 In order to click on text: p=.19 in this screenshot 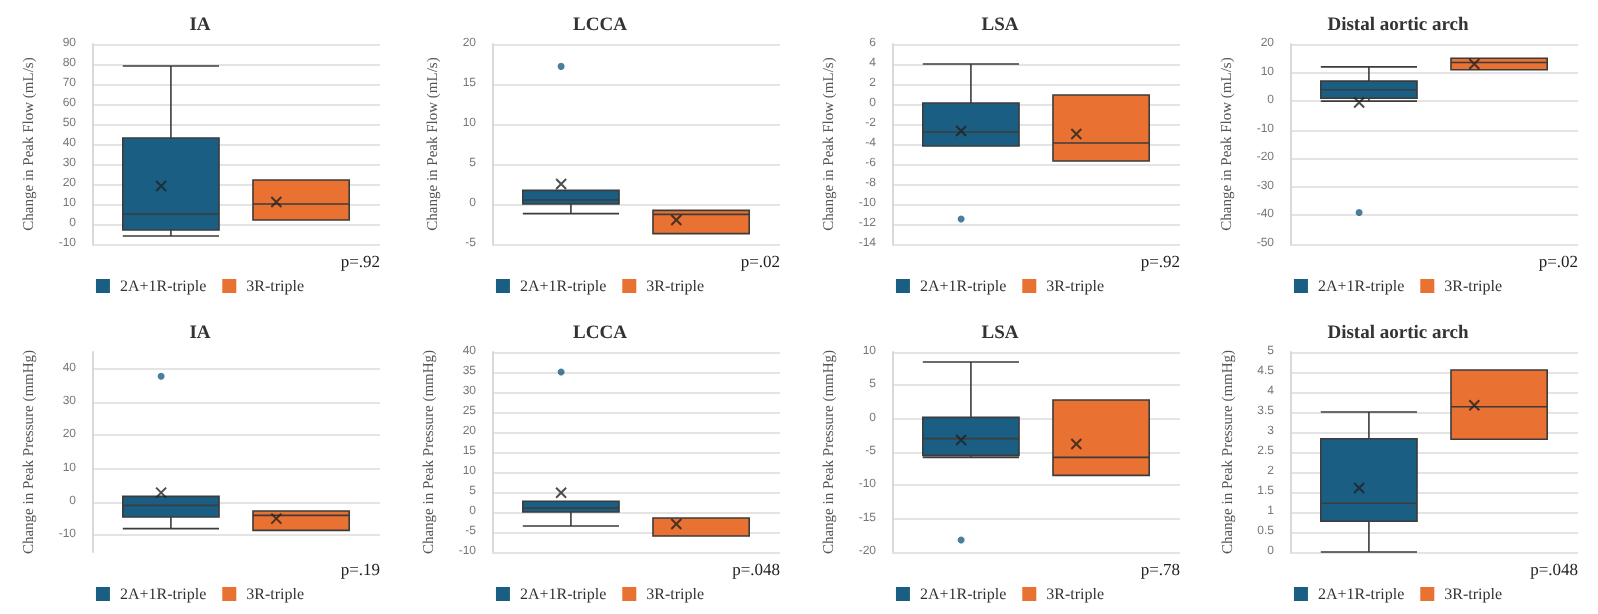, I will do `click(360, 568)`.